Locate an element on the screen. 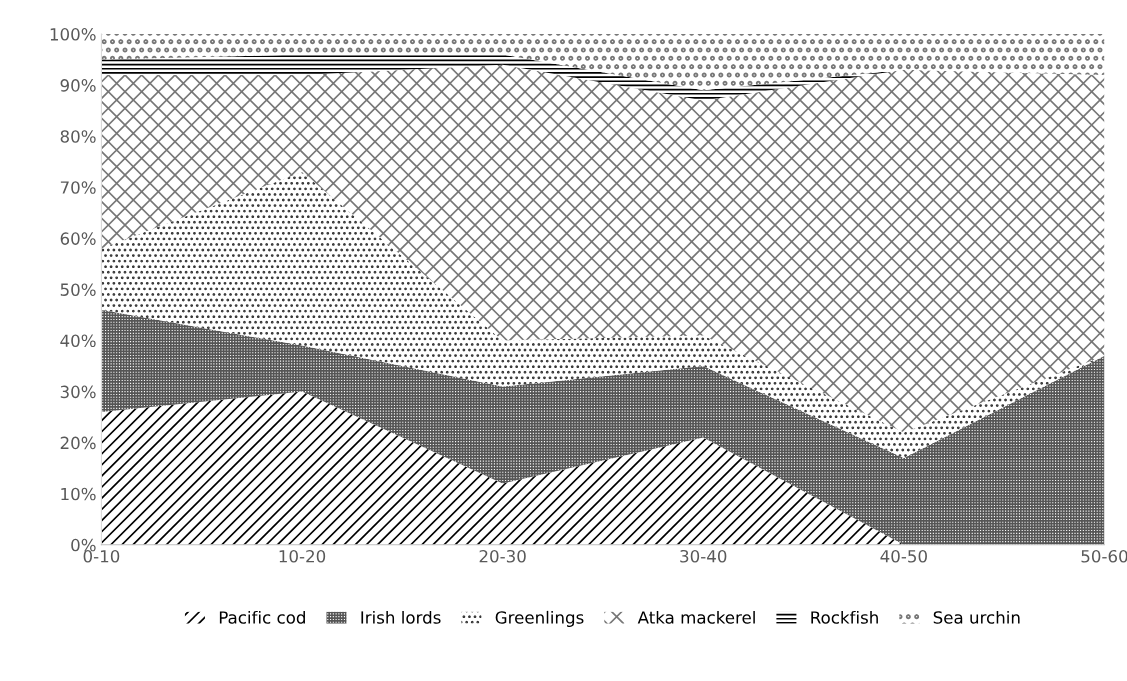 Image resolution: width=1127 pixels, height=681 pixels. x-tick-label: 10-20 is located at coordinates (302, 556).